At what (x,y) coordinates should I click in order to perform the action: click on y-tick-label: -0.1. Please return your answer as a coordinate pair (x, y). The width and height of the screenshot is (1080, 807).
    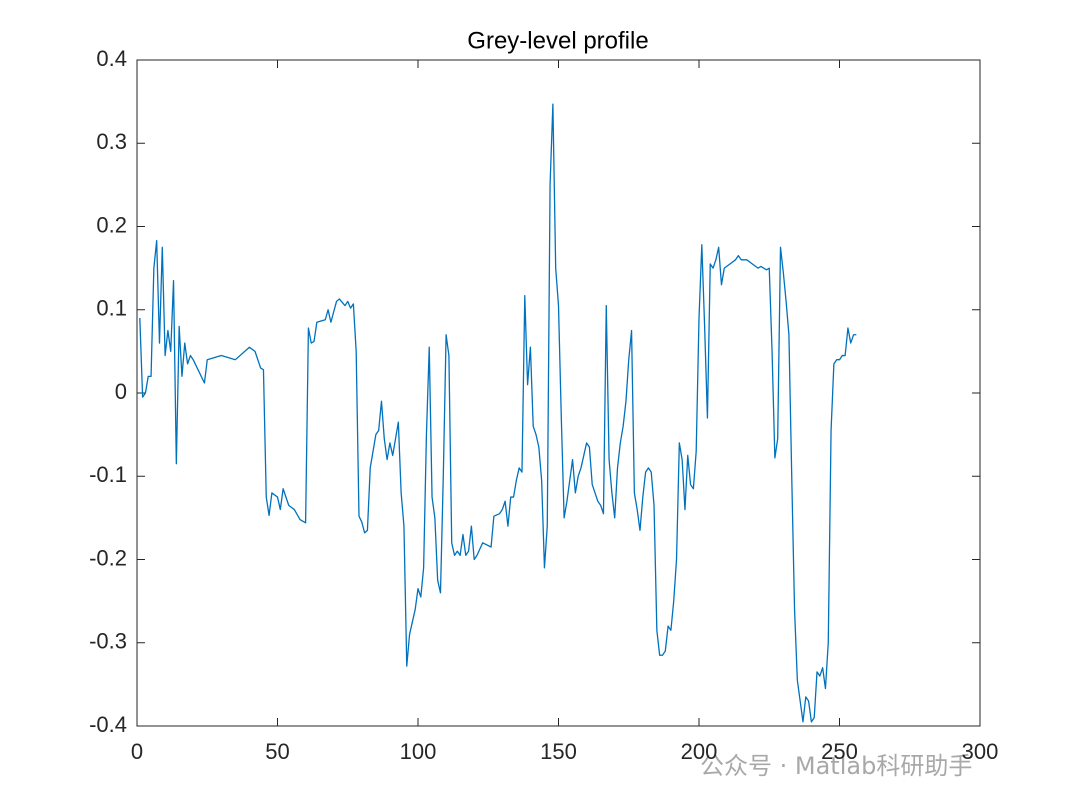
    Looking at the image, I should click on (108, 474).